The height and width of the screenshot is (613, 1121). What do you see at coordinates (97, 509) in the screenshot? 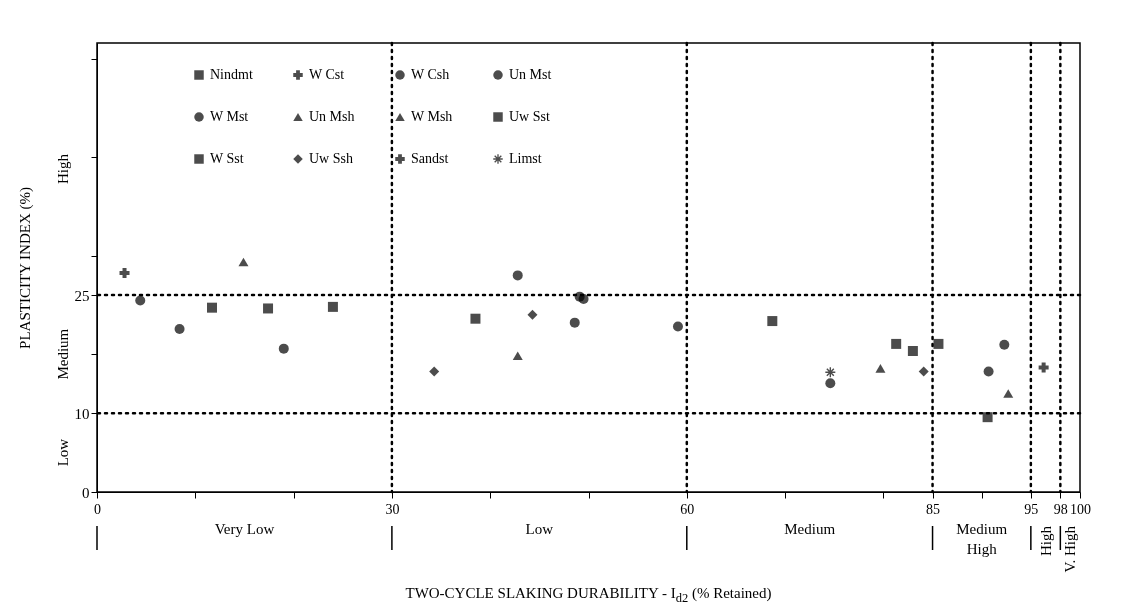
I see `x-tick-label: 0` at bounding box center [97, 509].